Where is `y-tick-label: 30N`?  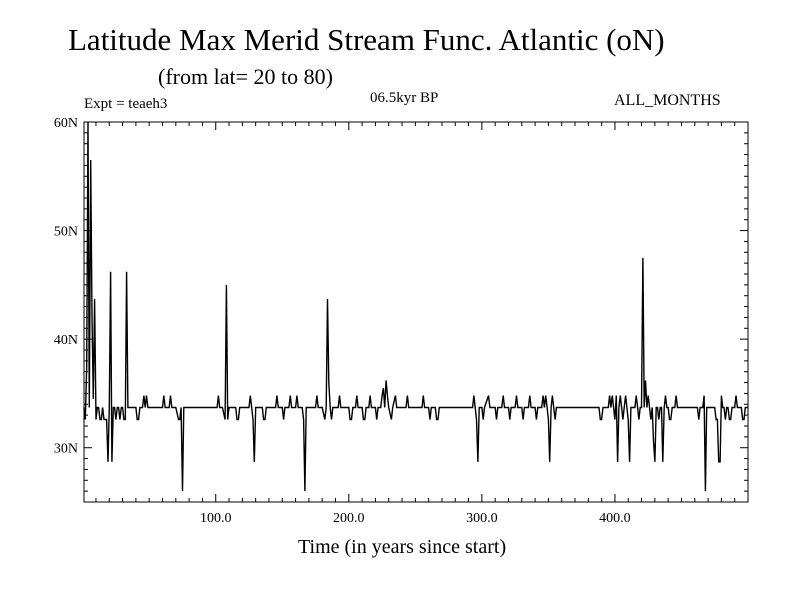 y-tick-label: 30N is located at coordinates (66, 449).